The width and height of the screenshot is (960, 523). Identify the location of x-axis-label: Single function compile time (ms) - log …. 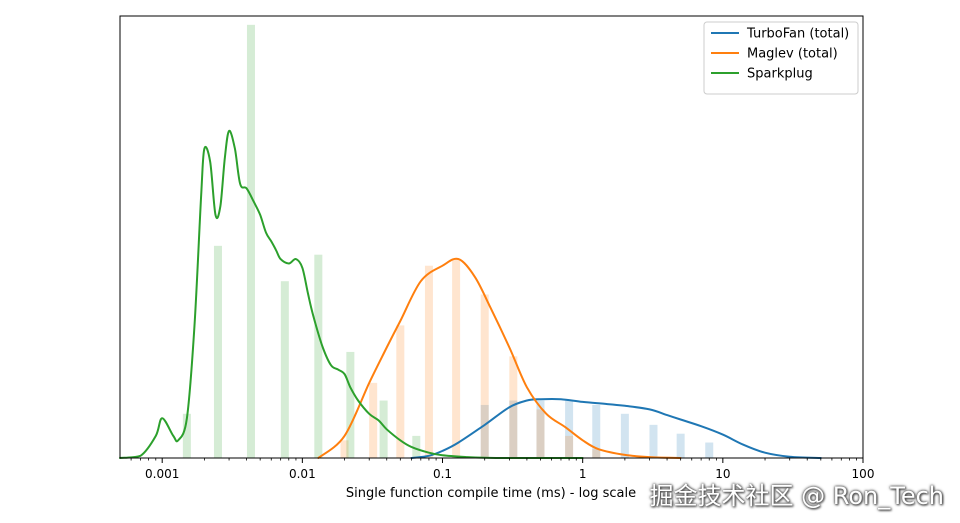
(491, 493).